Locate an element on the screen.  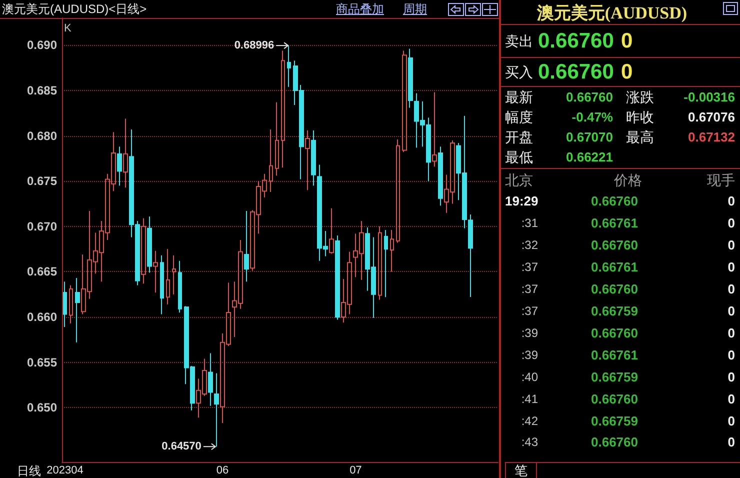
x-tick-label: 202304 is located at coordinates (65, 470).